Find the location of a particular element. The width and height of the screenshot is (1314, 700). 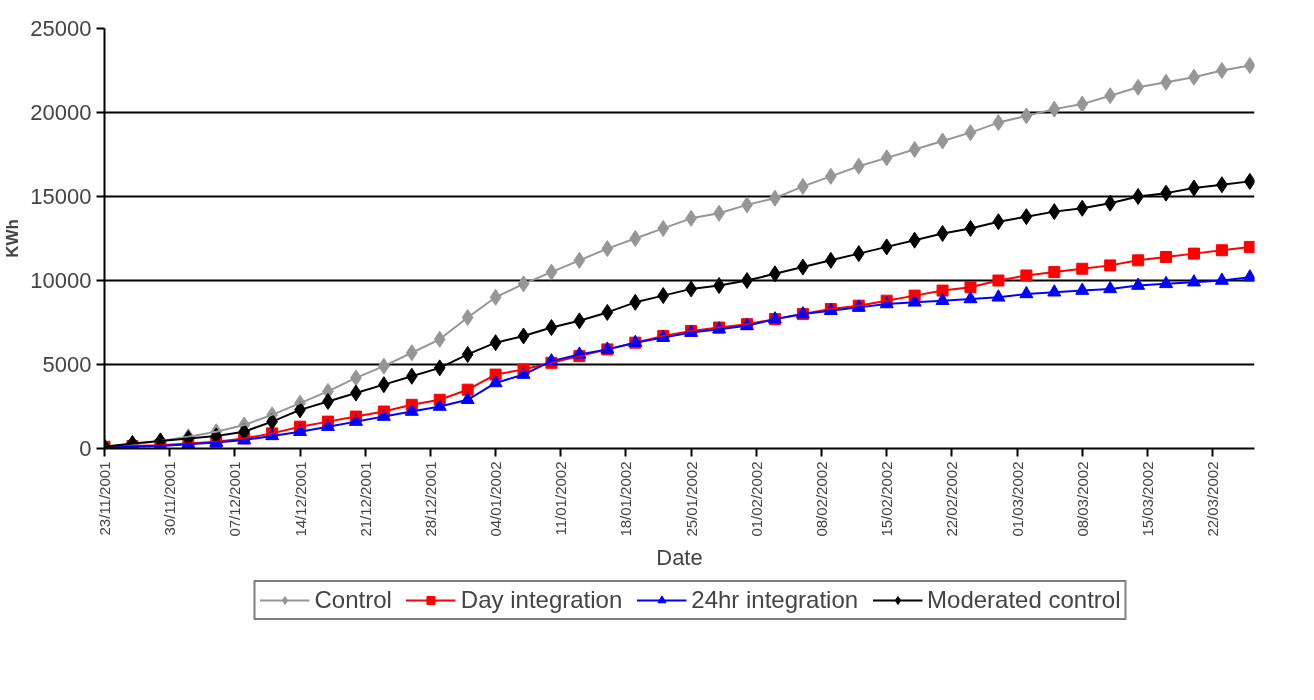

x-tick-label: 08/02/2002 is located at coordinates (821, 499).